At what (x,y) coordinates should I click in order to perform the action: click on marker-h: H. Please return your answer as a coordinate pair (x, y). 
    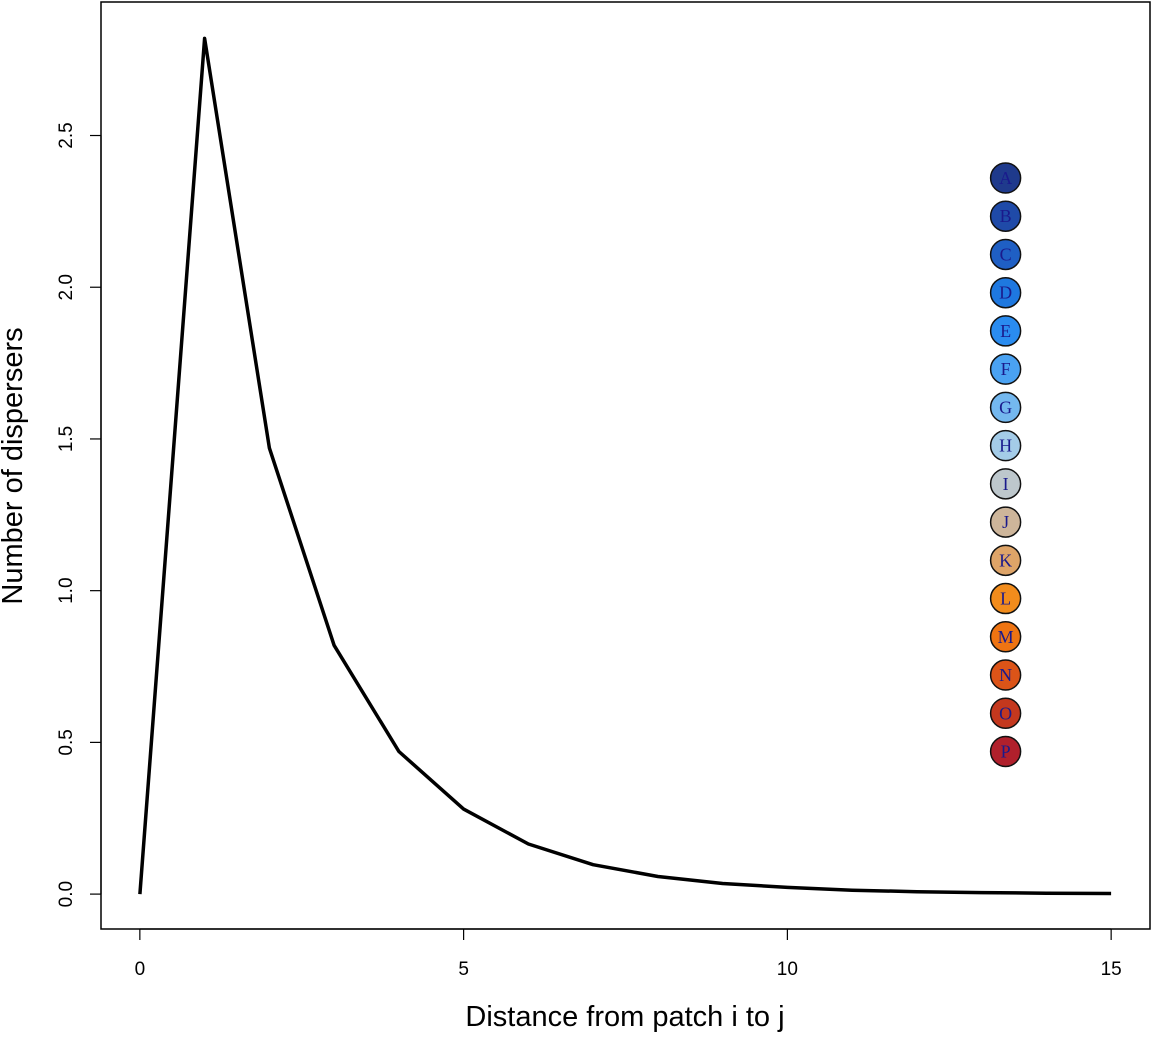
    Looking at the image, I should click on (1005, 445).